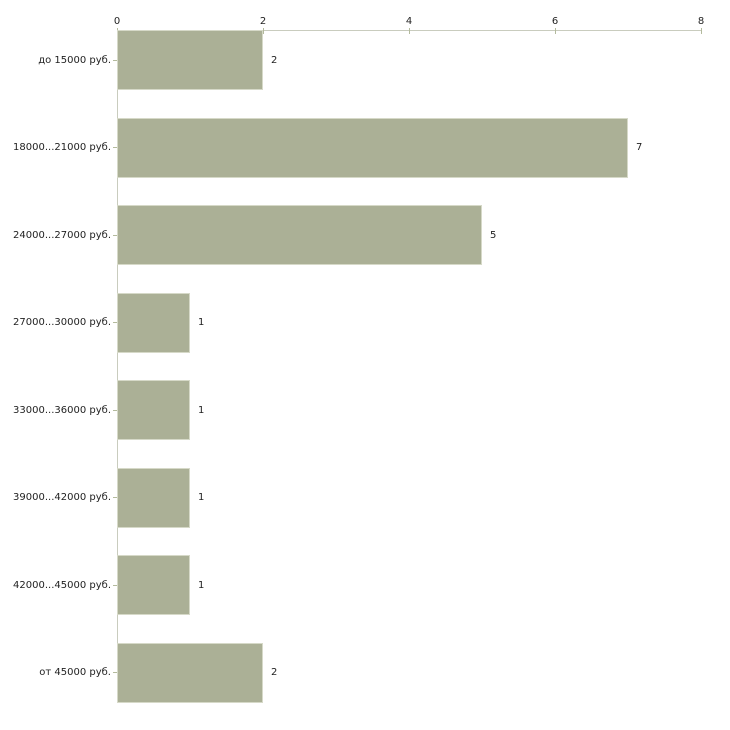  I want to click on bar-row: 24000...27000 руб. 5, so click(365, 249).